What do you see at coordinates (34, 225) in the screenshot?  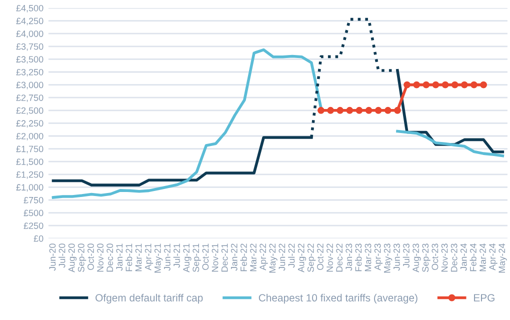 I see `y-tick-label: £250` at bounding box center [34, 225].